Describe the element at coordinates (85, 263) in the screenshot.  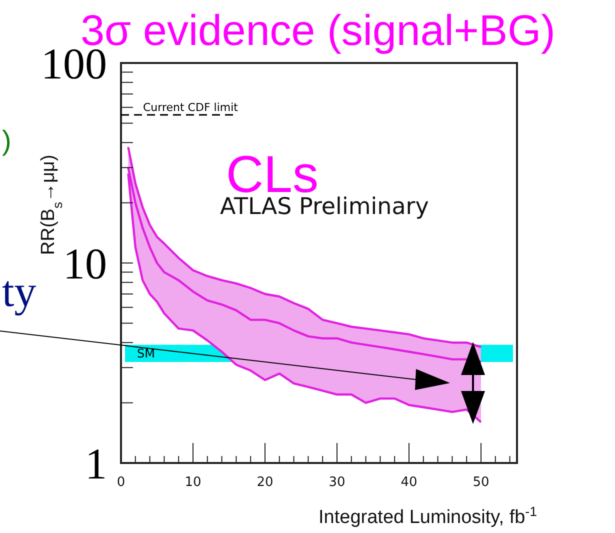
I see `y-tick-label: 10` at that location.